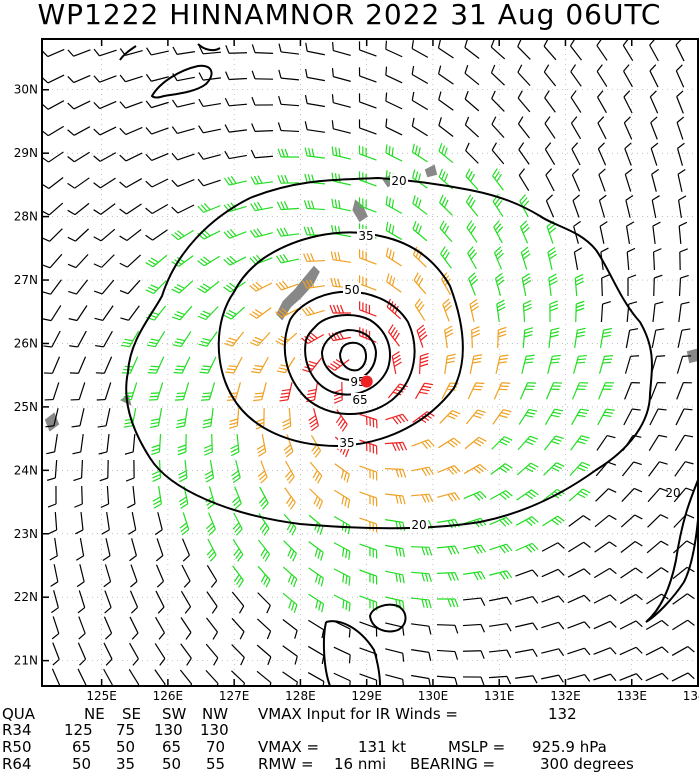 The image size is (699, 773). I want to click on contour-label-20-east: 20, so click(672, 493).